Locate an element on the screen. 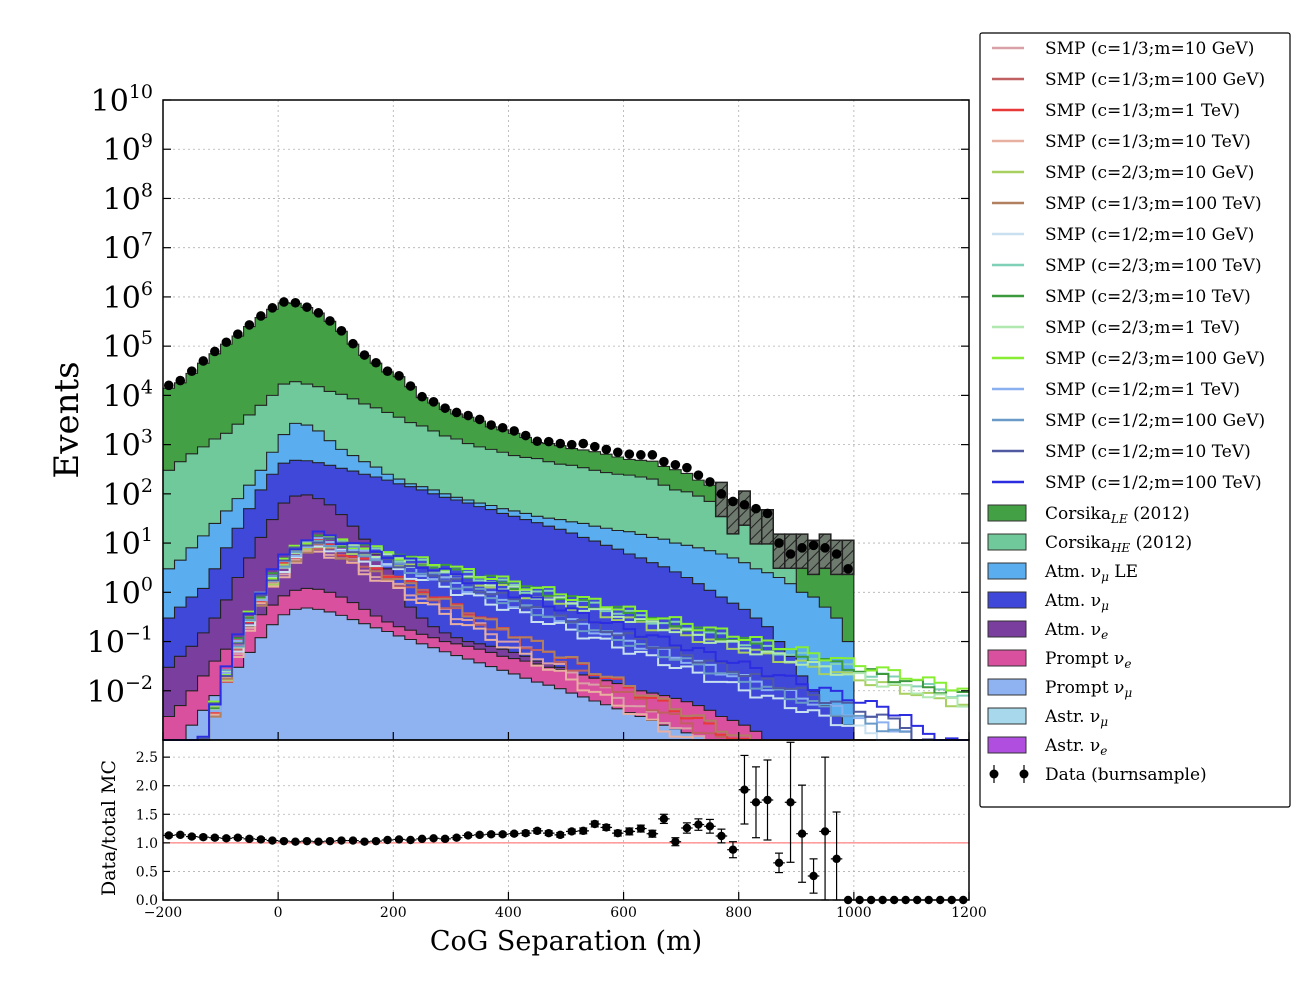 Image resolution: width=1300 pixels, height=1000 pixels. y-tick-label: 10³ is located at coordinates (128, 445).